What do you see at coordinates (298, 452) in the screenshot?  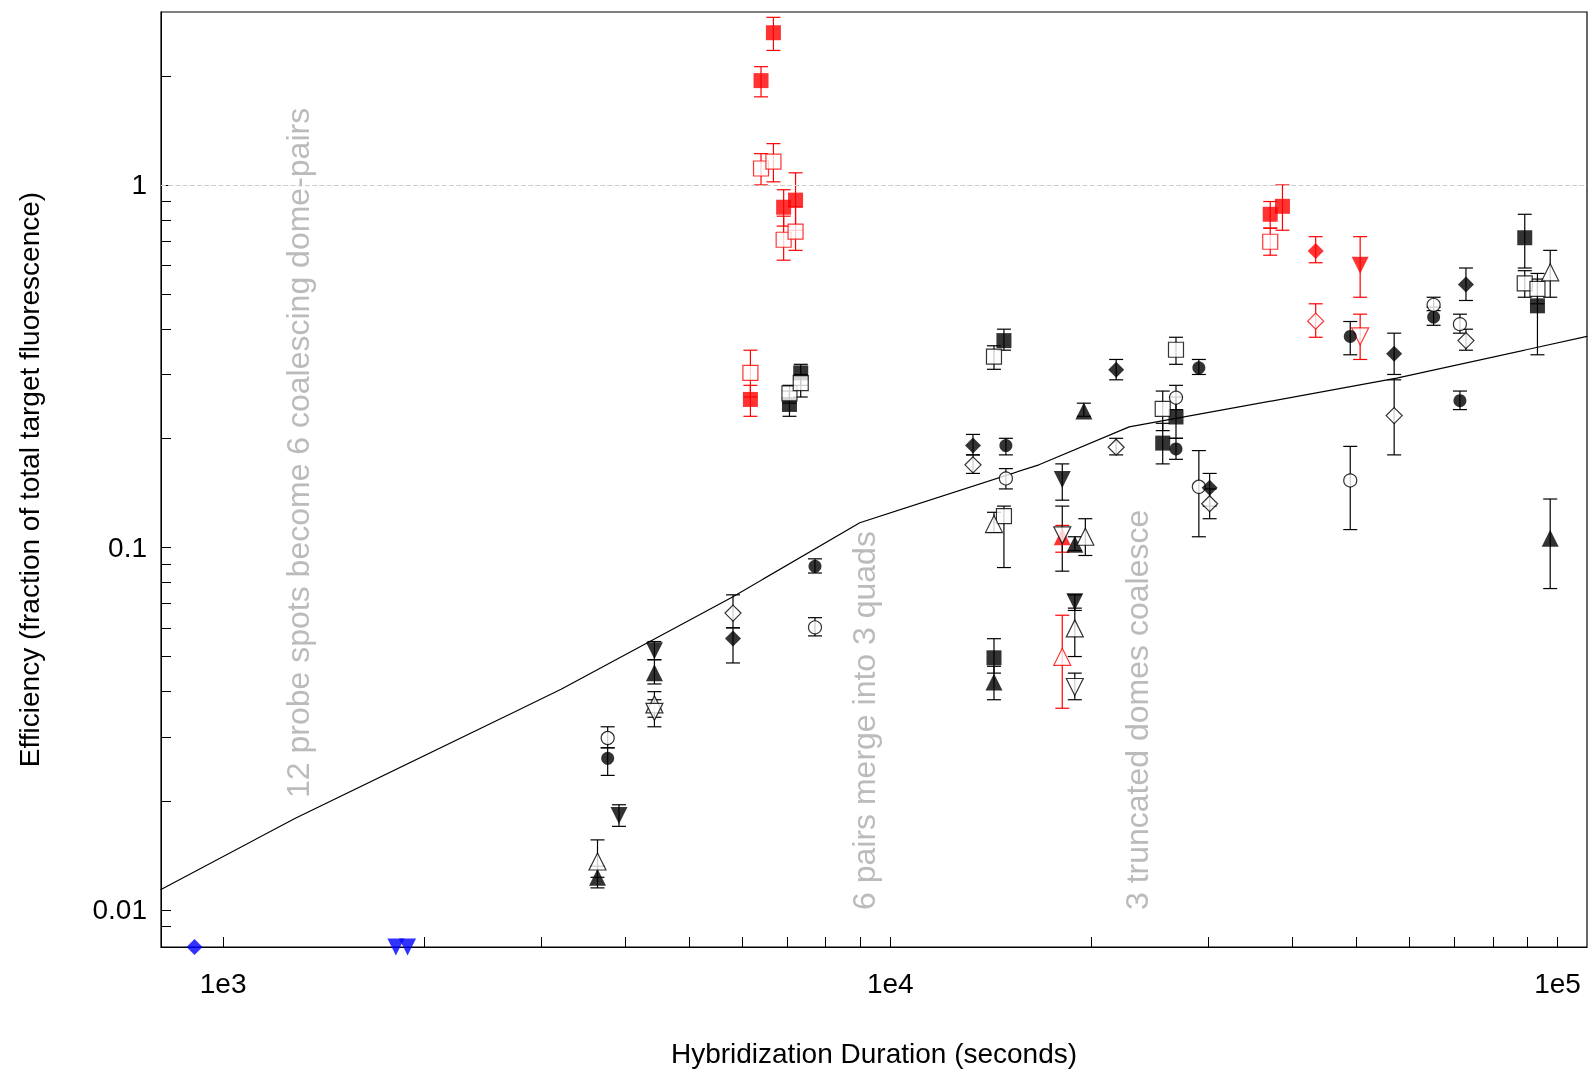 I see `annotation: 12 probe spots become 6 coalescing dome-pairs` at bounding box center [298, 452].